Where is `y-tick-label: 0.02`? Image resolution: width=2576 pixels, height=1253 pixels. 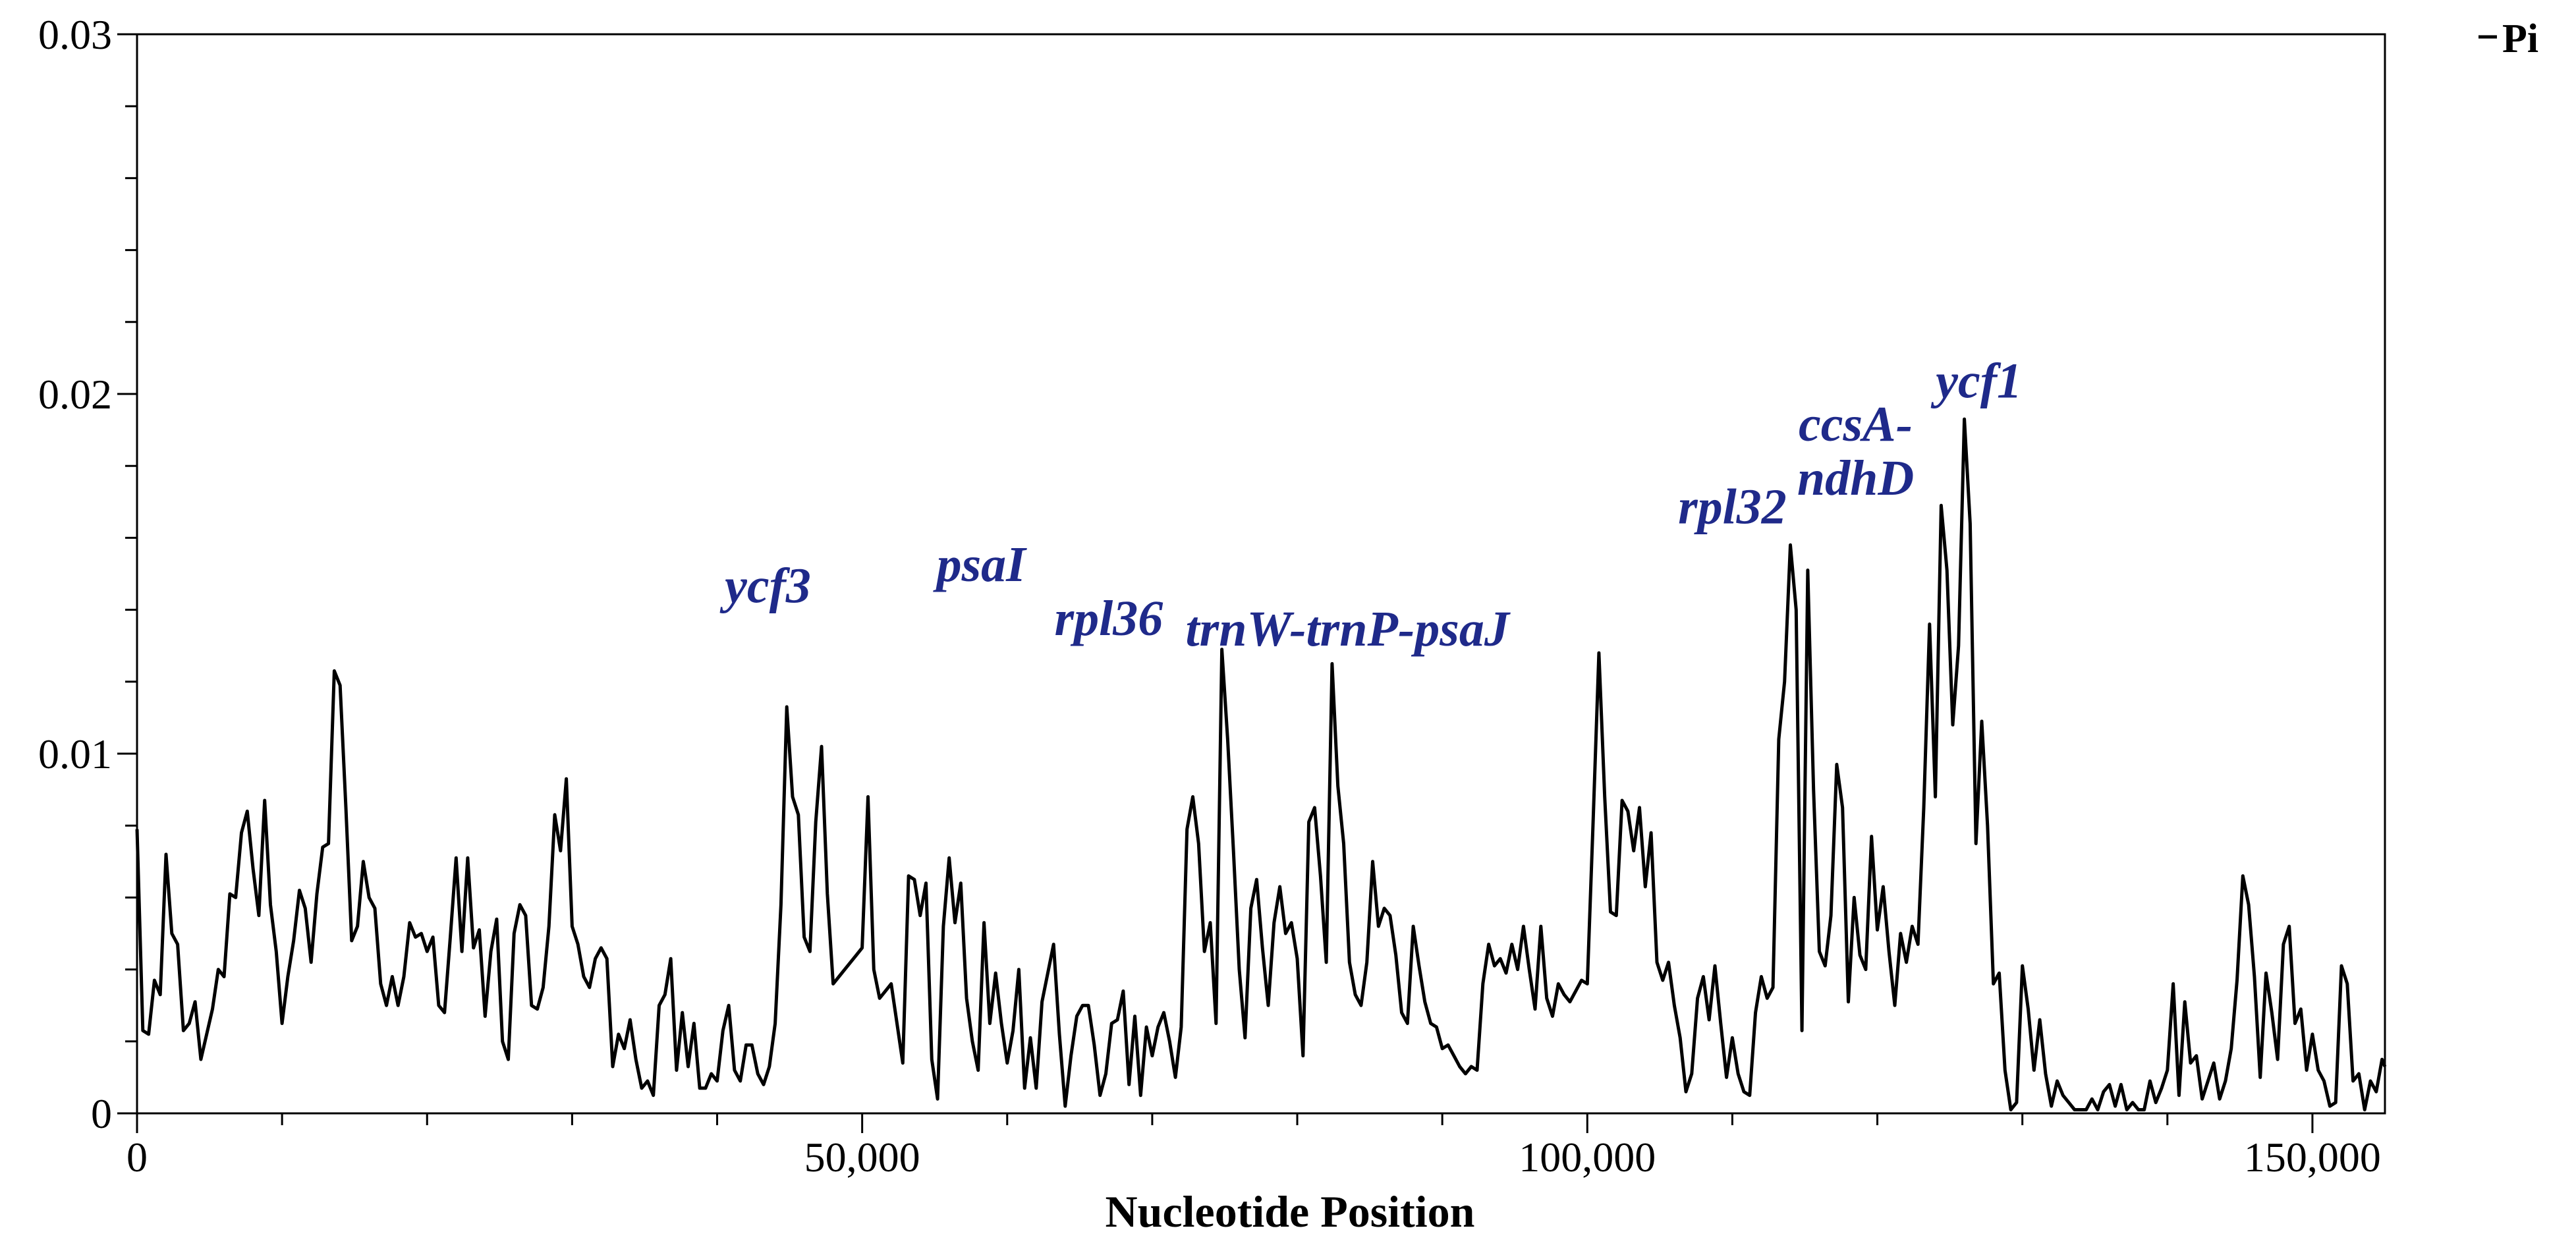 y-tick-label: 0.02 is located at coordinates (75, 394).